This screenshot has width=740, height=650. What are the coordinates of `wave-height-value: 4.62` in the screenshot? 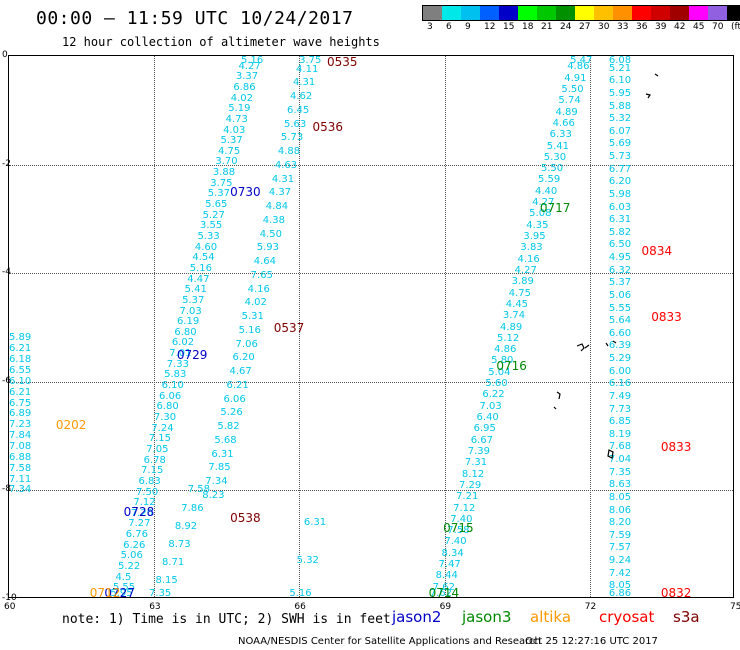 It's located at (301, 97).